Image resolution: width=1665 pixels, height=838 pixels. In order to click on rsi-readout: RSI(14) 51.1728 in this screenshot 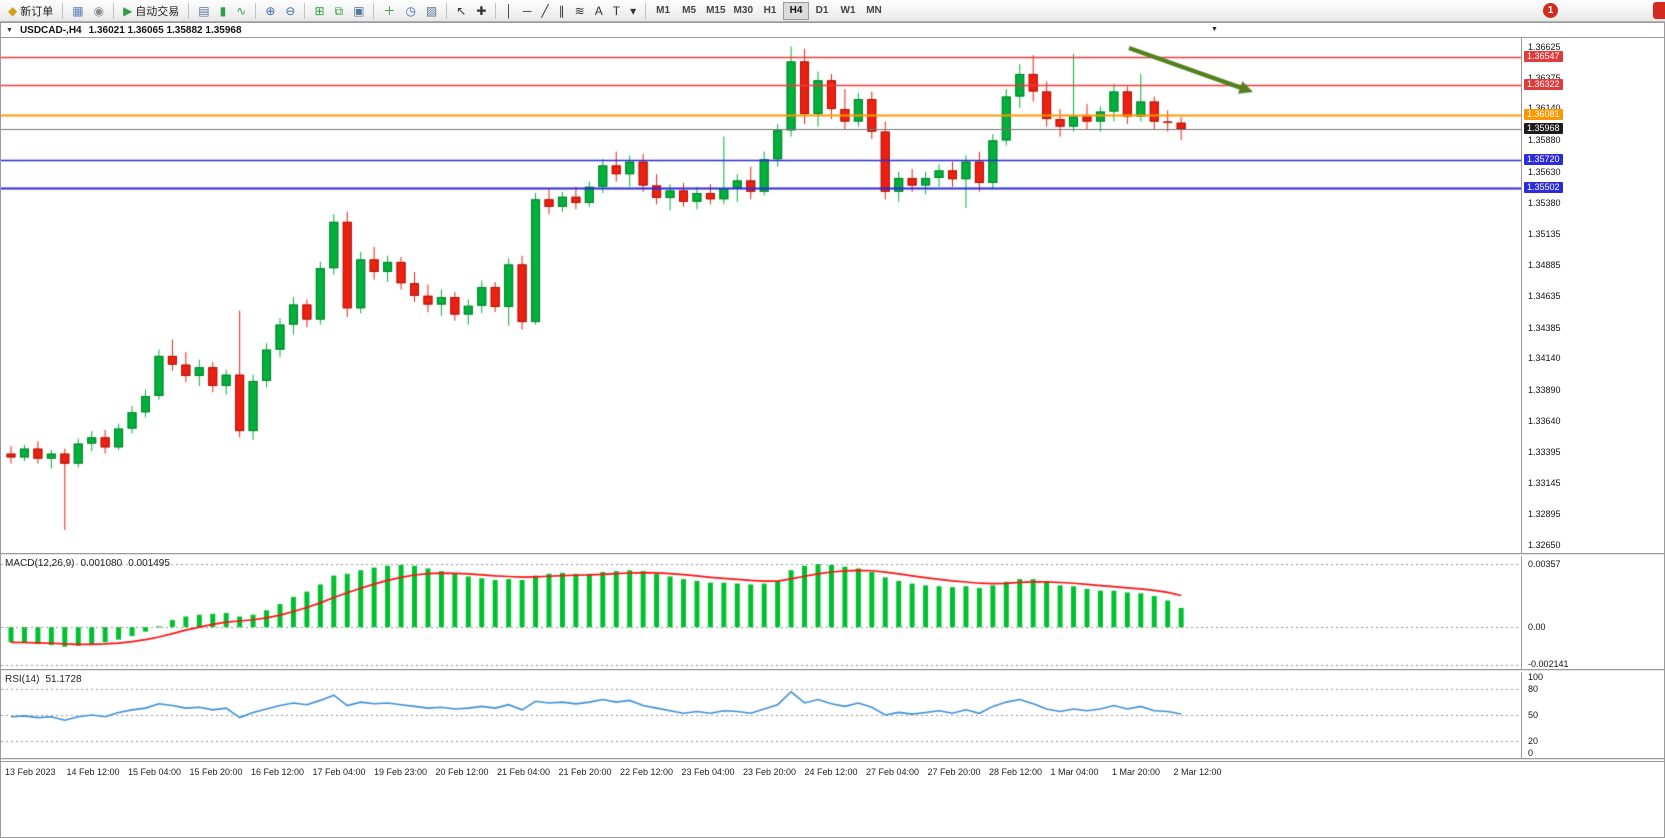, I will do `click(43, 679)`.